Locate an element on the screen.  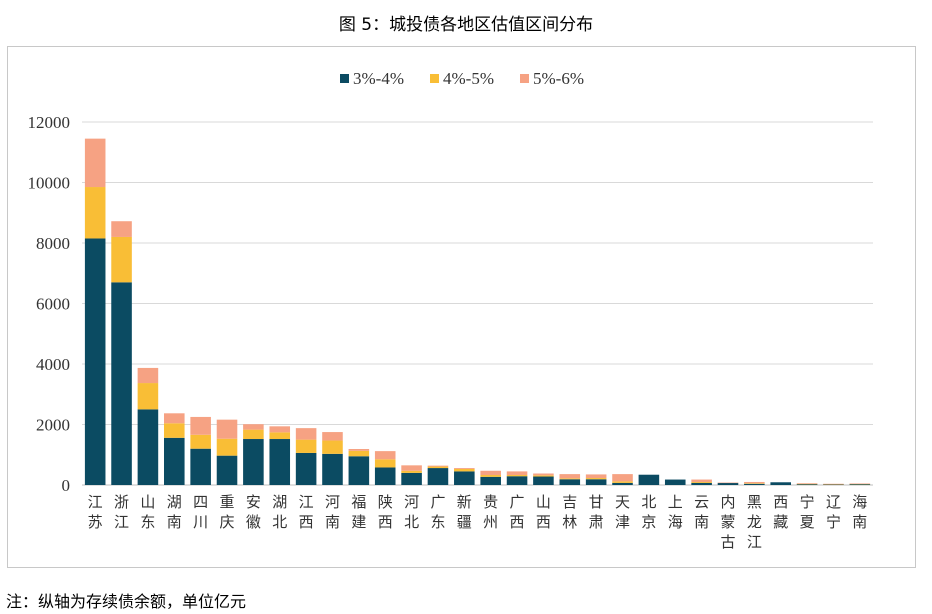
chart-title: 图 5：城投债各地区估值区间分布 is located at coordinates (466, 25).